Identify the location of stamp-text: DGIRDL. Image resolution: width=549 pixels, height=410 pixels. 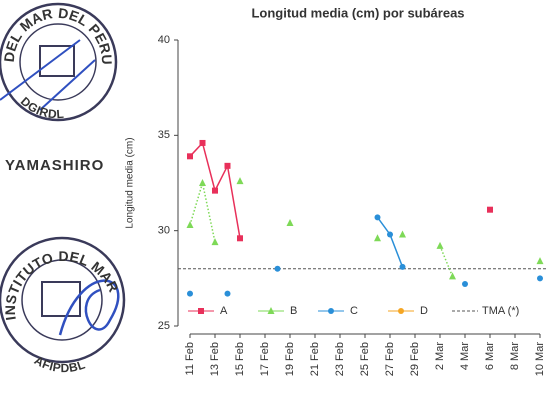
(41, 107).